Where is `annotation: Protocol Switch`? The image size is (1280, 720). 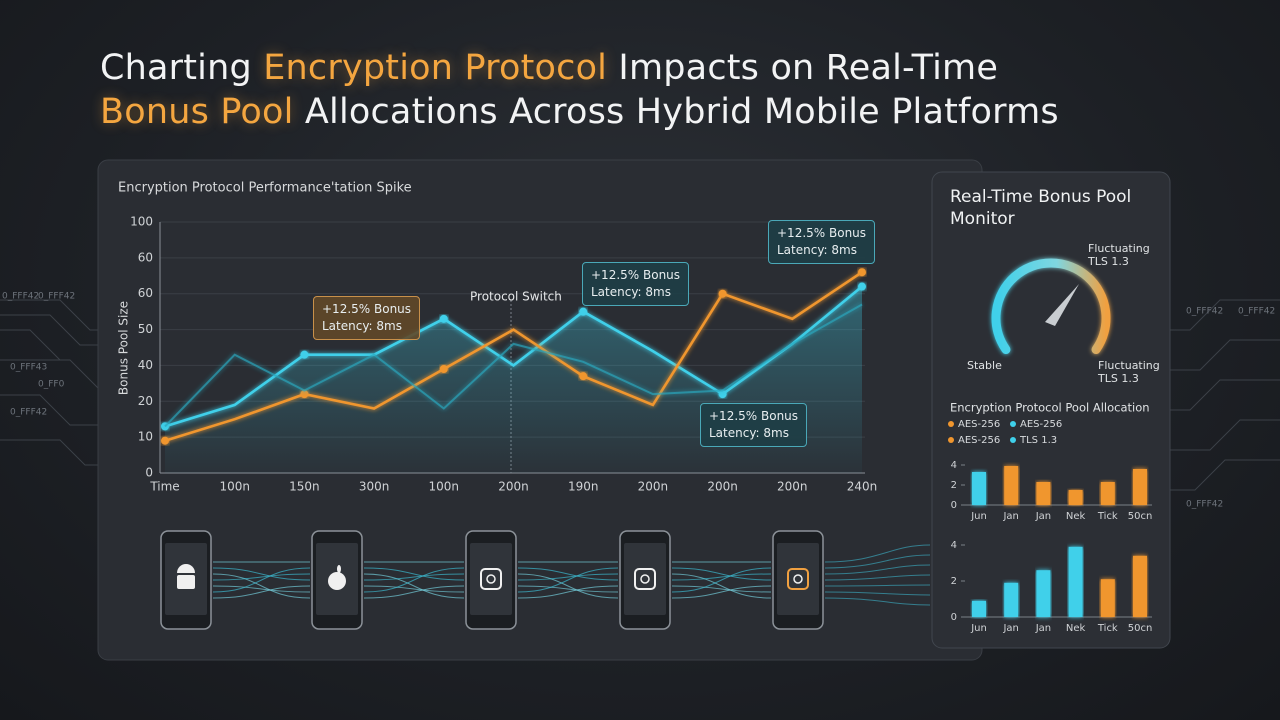
annotation: Protocol Switch is located at coordinates (516, 297).